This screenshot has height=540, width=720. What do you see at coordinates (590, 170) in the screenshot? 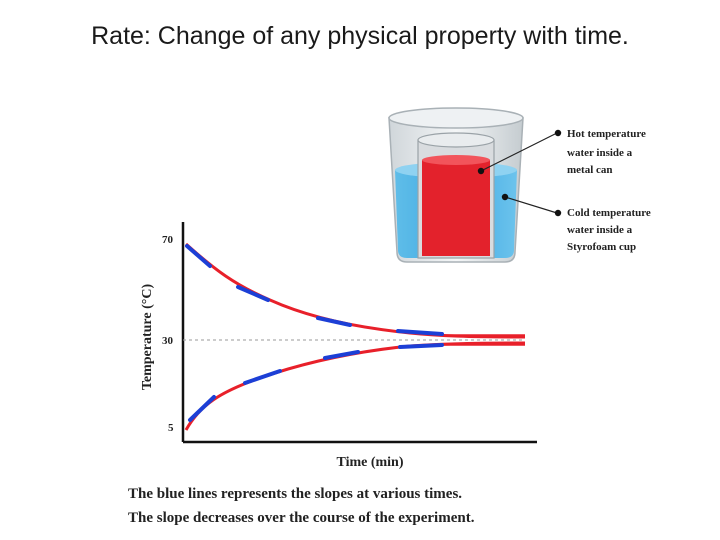
I see `hot-label-line-3: metal can` at bounding box center [590, 170].